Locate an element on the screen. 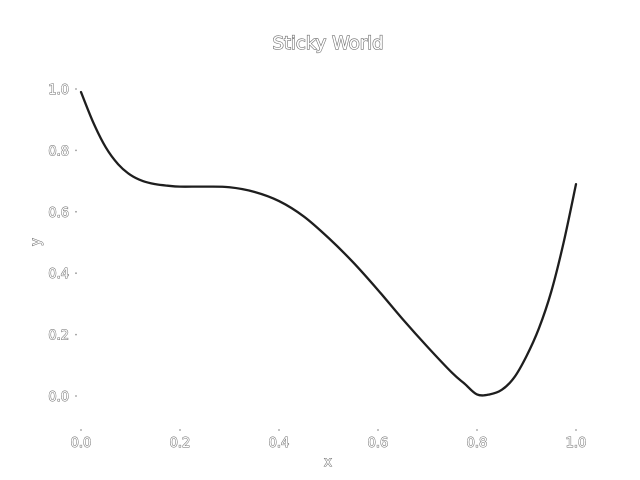 The width and height of the screenshot is (640, 480). x-tick-label: 0.0 is located at coordinates (81, 443).